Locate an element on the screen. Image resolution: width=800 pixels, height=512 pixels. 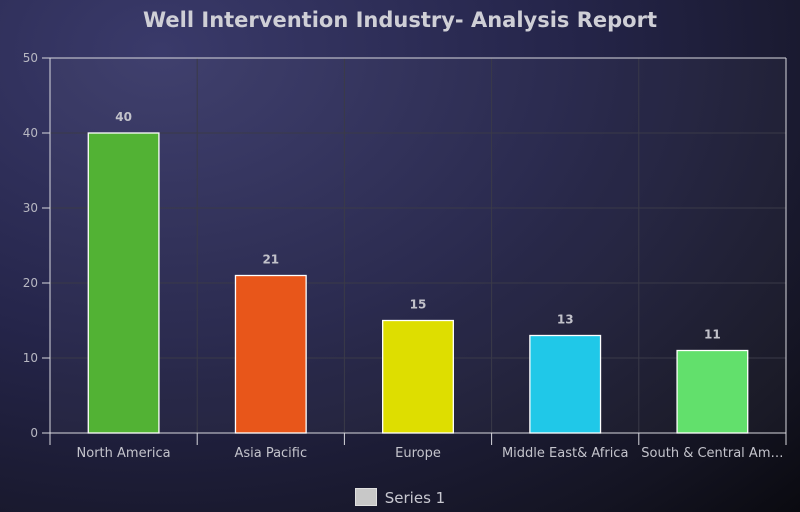
x-tick-label: North America is located at coordinates (124, 453).